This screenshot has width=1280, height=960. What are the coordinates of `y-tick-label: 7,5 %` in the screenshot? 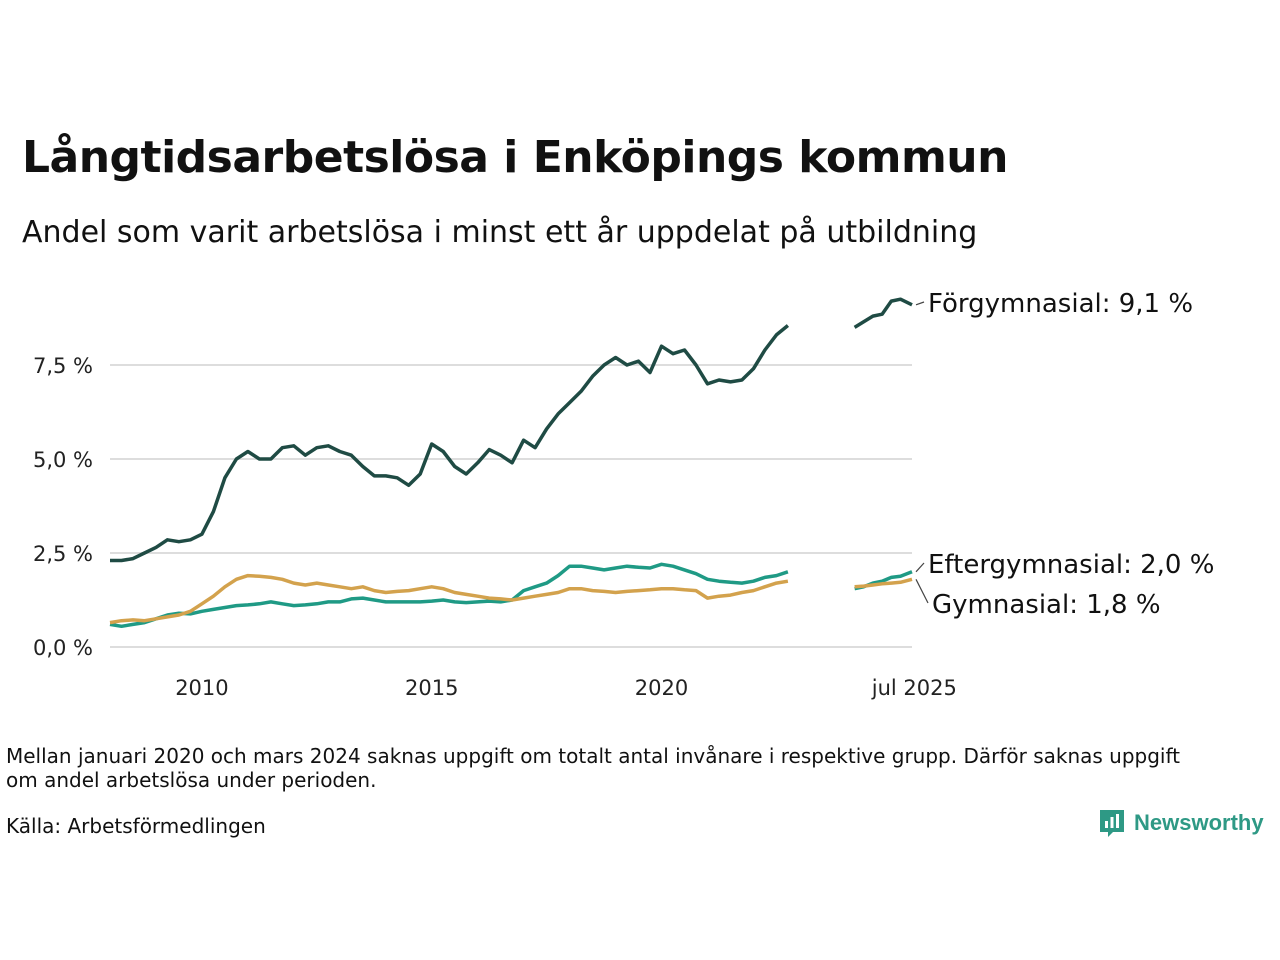 It's located at (63, 366).